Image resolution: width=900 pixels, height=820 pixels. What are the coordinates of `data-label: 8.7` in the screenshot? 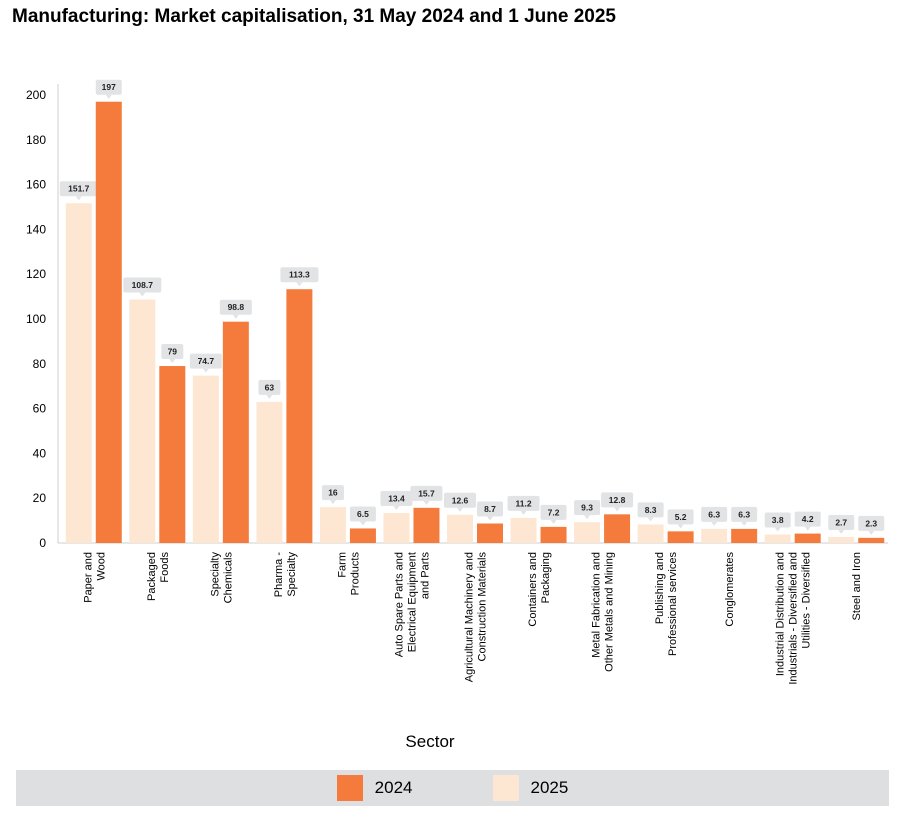 It's located at (490, 509).